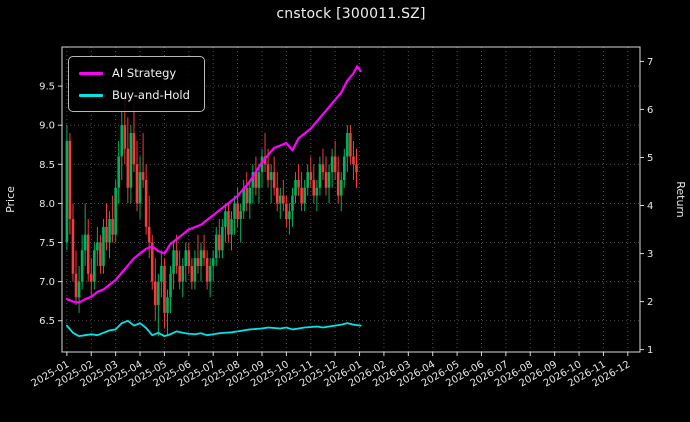 This screenshot has width=690, height=422. What do you see at coordinates (680, 199) in the screenshot?
I see `y-axis-label-return: Return` at bounding box center [680, 199].